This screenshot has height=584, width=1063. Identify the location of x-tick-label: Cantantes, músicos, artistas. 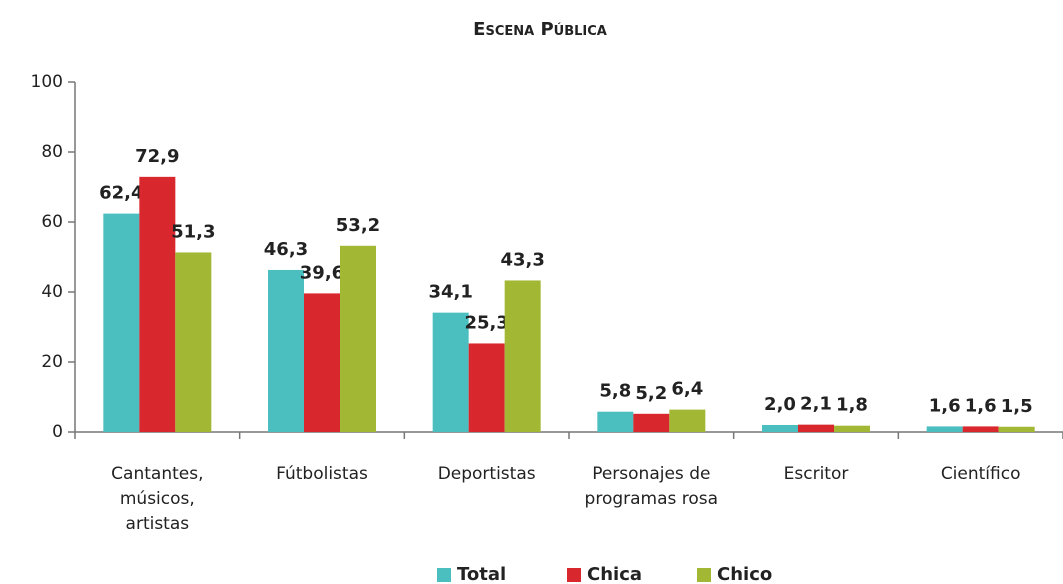
(157, 499).